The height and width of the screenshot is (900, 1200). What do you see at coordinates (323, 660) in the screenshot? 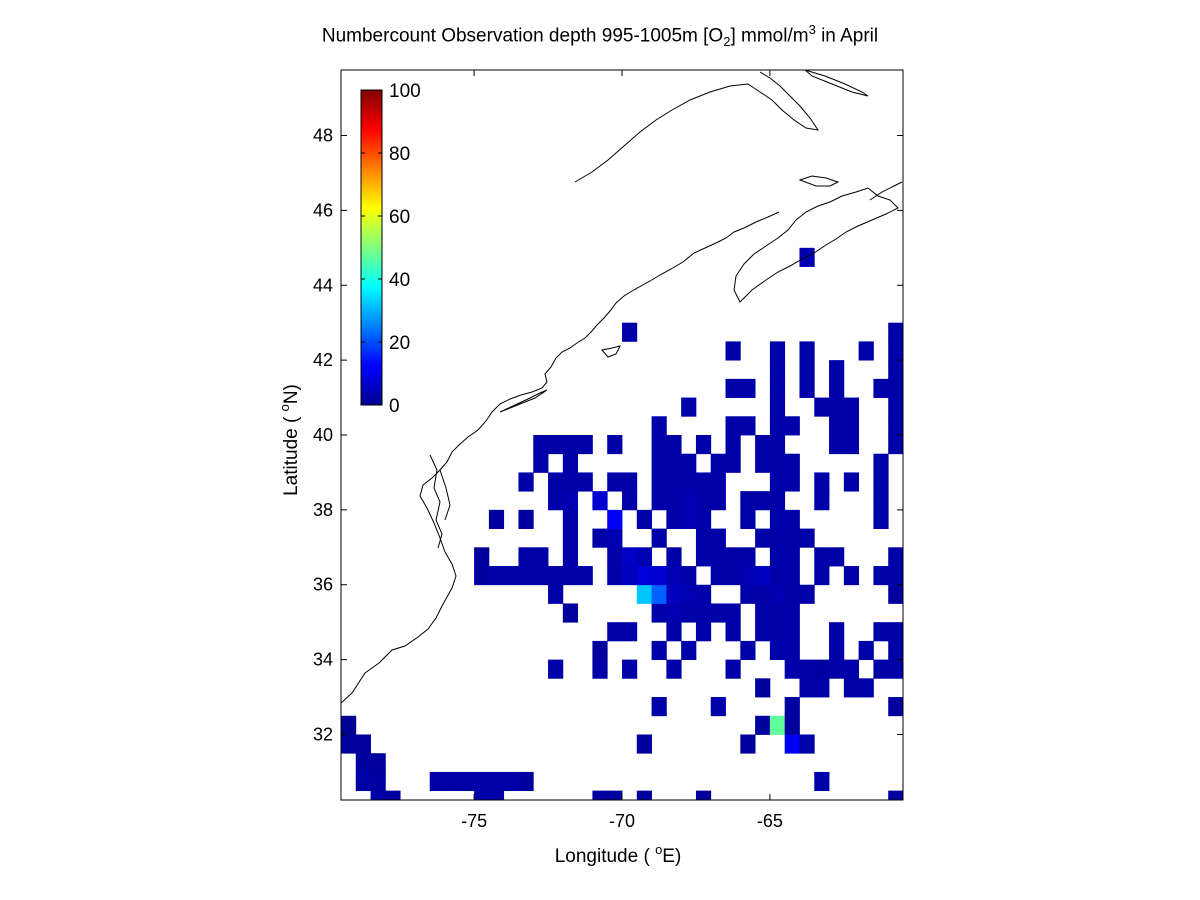
I see `y-tick-label: 34` at bounding box center [323, 660].